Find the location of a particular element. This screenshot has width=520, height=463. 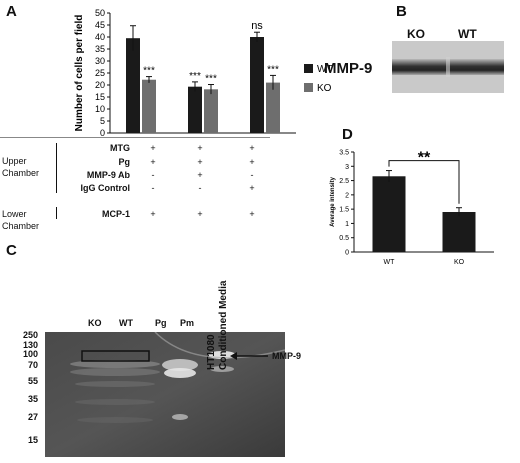

d-y-tick-label: 1 is located at coordinates (347, 224).